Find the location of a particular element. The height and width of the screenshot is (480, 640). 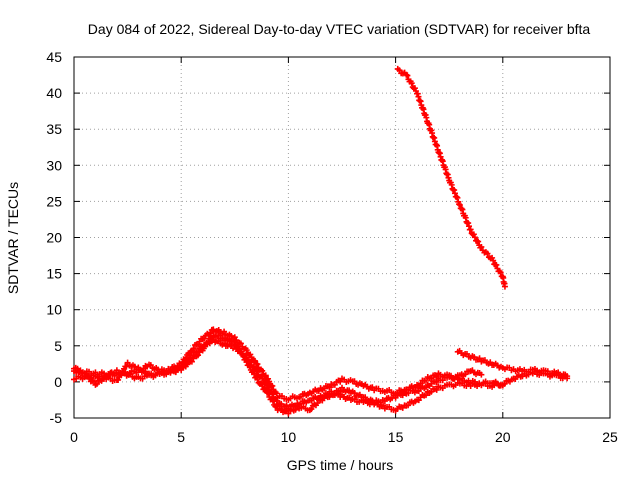

x-tick-label: 25 is located at coordinates (610, 437).